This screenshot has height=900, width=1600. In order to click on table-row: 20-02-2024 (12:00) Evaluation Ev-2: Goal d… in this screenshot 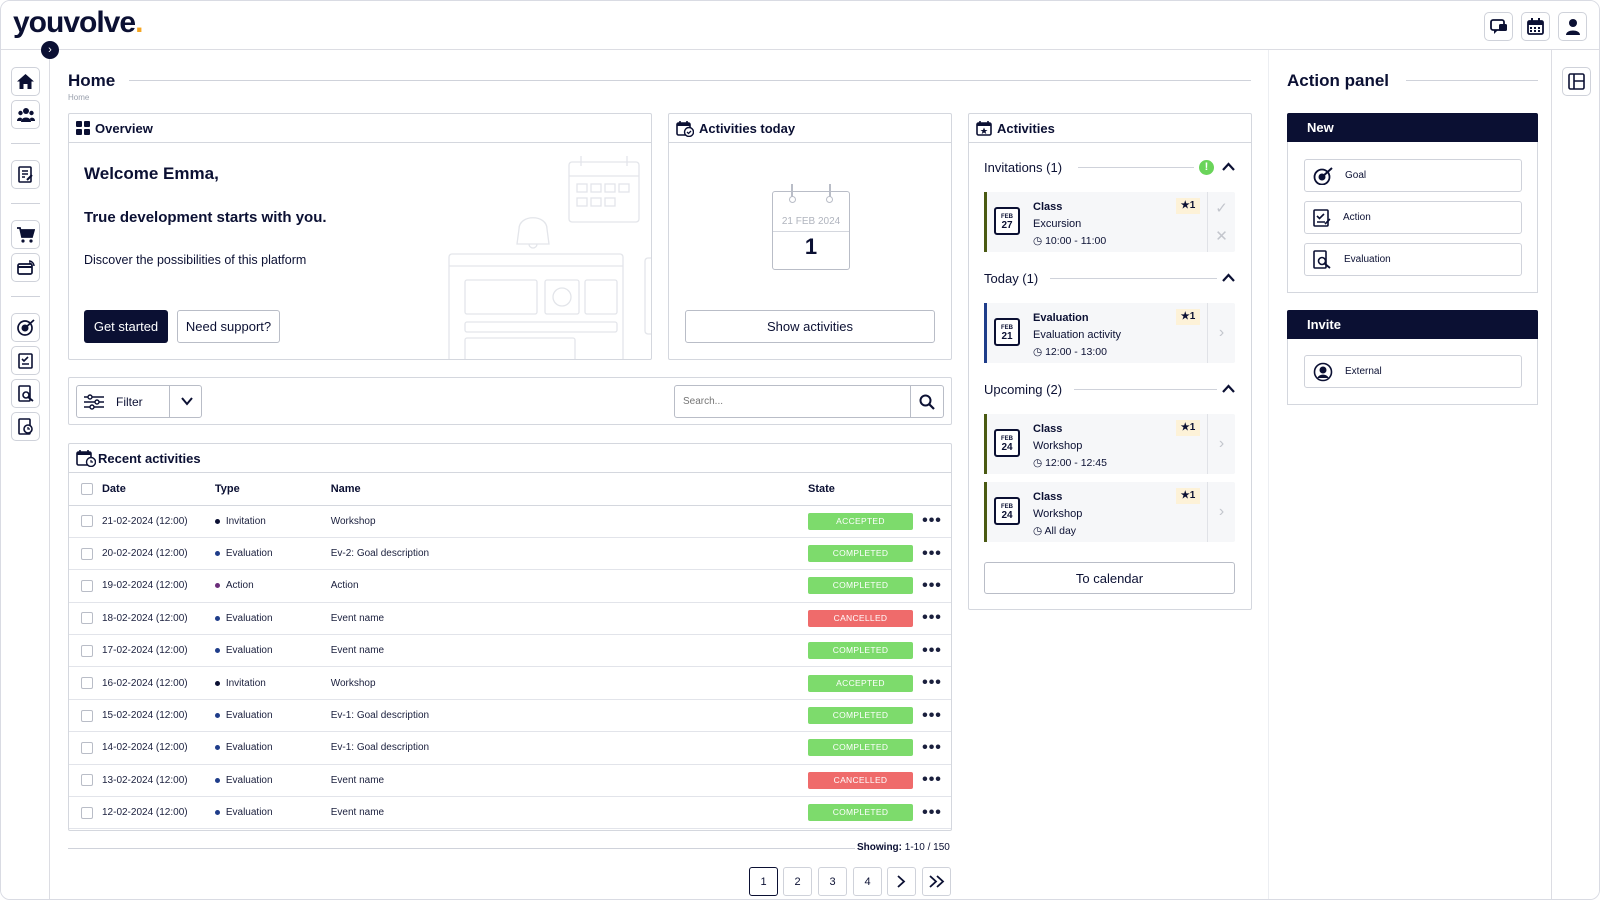, I will do `click(510, 554)`.